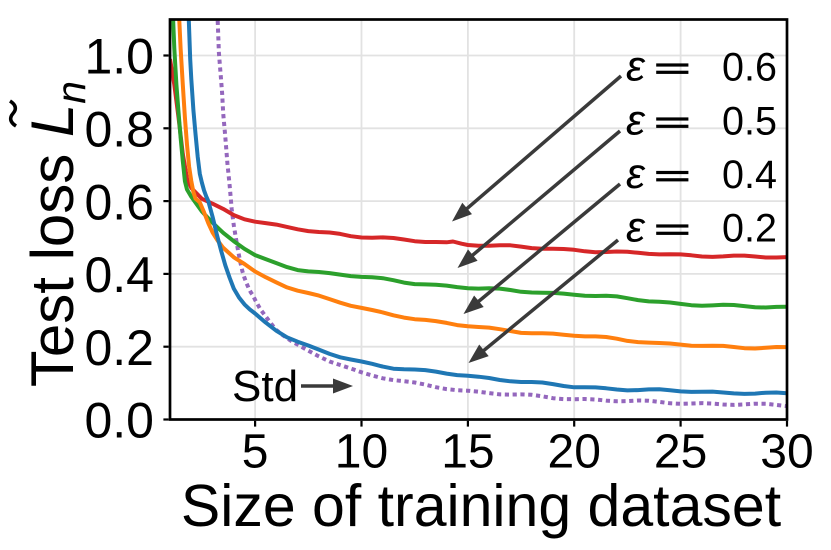  What do you see at coordinates (119, 57) in the screenshot?
I see `svg-text: 1.0` at bounding box center [119, 57].